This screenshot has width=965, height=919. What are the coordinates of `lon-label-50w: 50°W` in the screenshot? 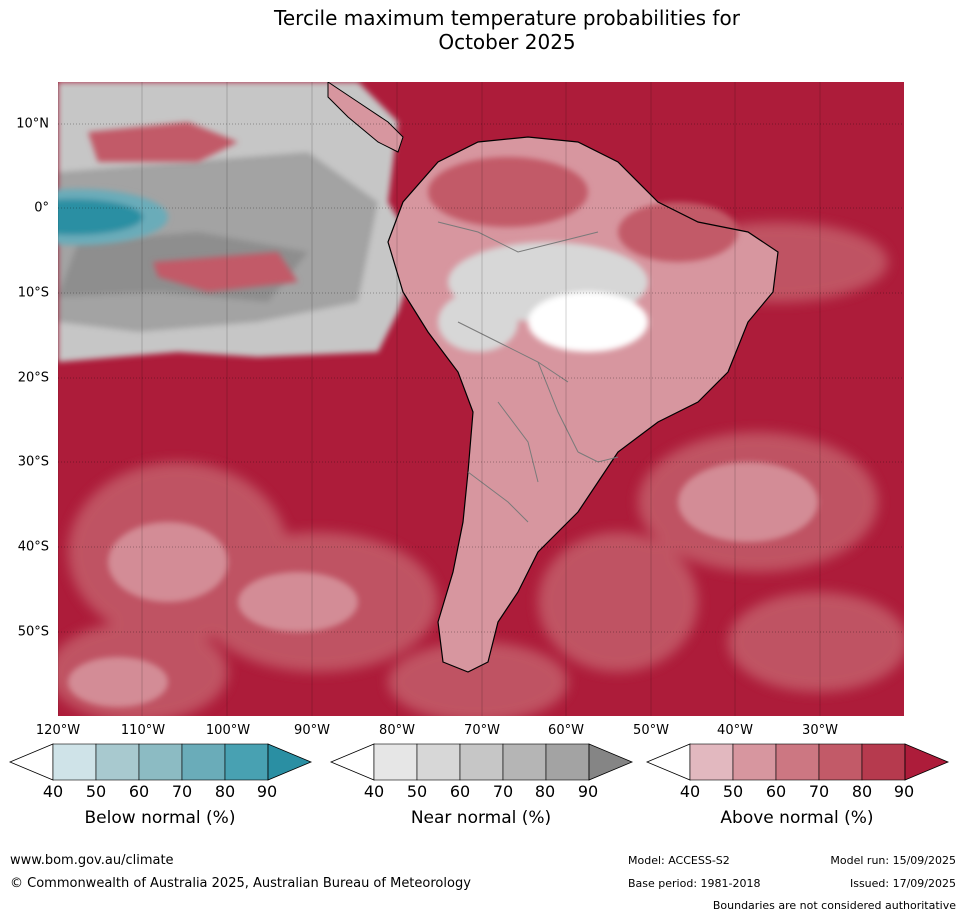 It's located at (651, 730).